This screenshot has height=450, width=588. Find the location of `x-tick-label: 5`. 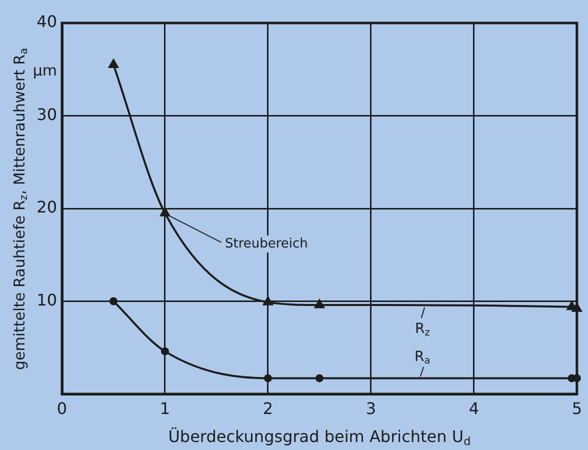

x-tick-label: 5 is located at coordinates (577, 408).